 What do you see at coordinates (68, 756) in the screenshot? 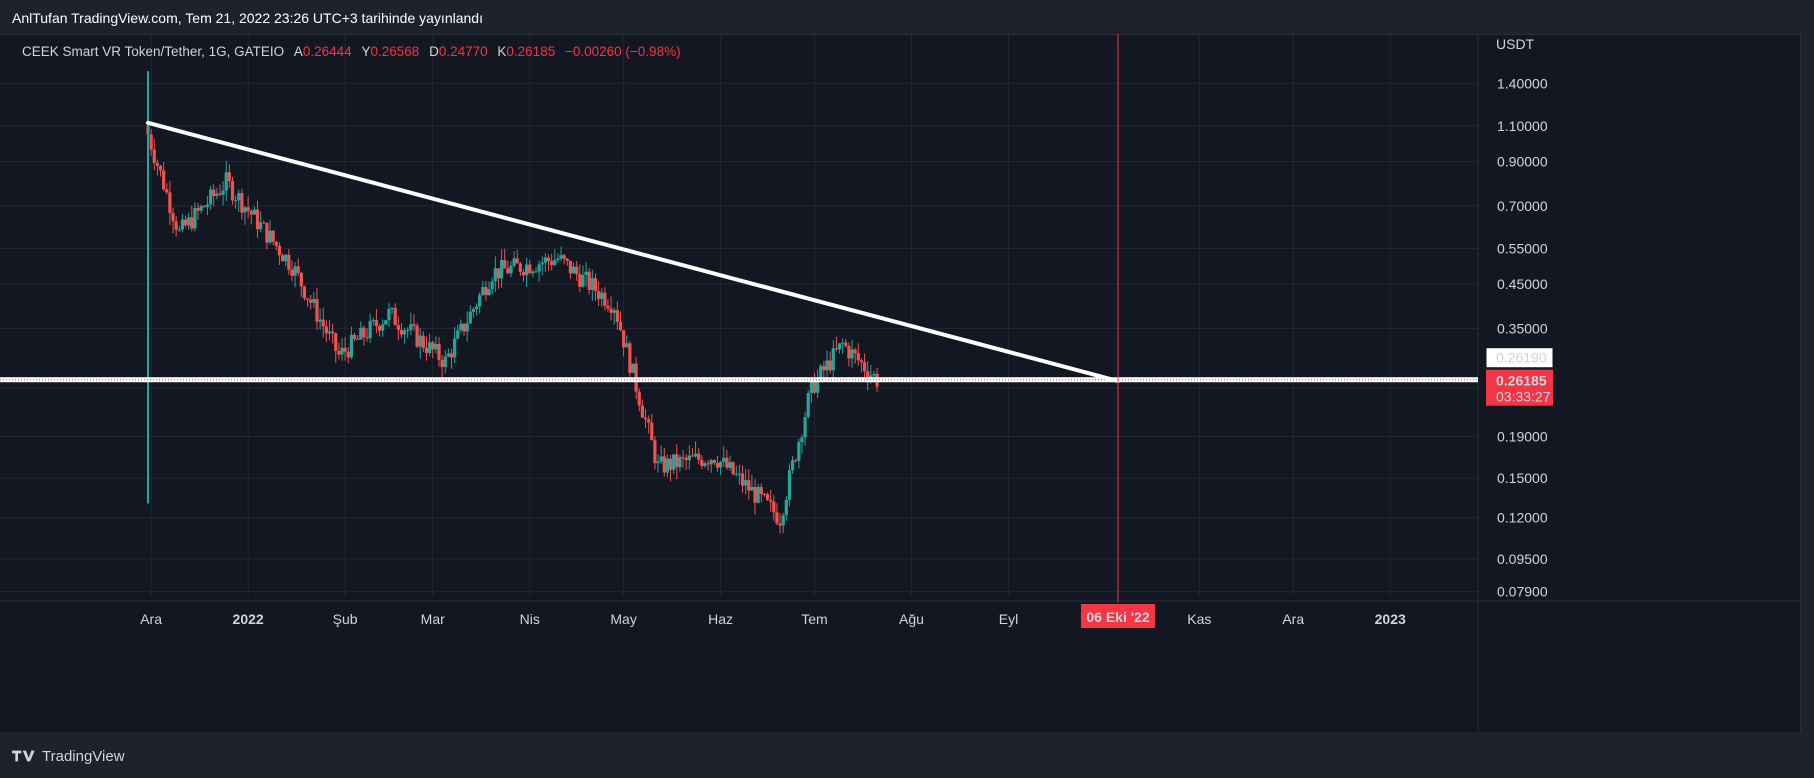
I see `footer-brand: TradingView` at bounding box center [68, 756].